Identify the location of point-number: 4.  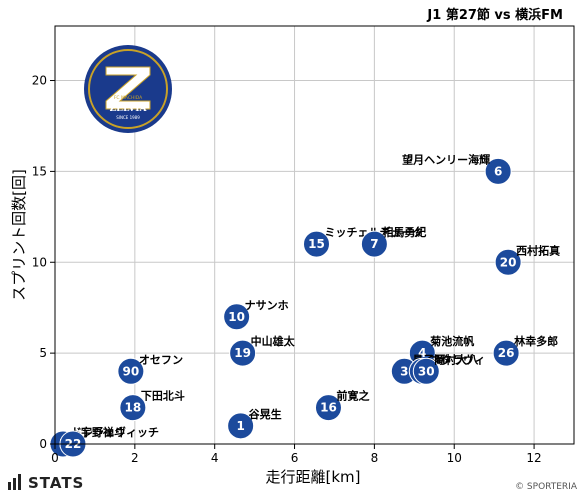
(422, 353).